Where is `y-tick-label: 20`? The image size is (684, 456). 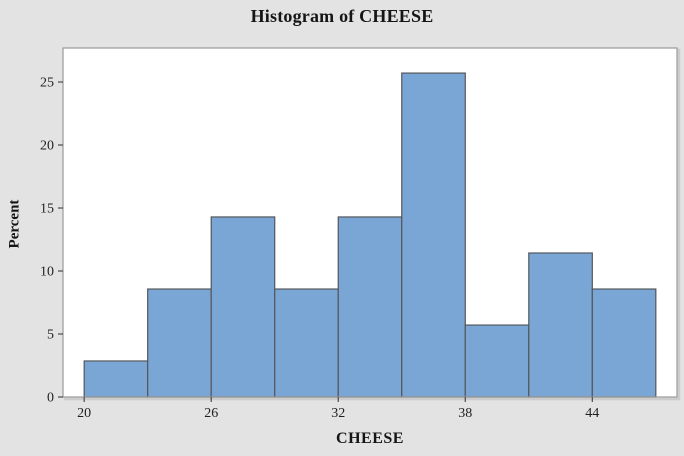 y-tick-label: 20 is located at coordinates (47, 146).